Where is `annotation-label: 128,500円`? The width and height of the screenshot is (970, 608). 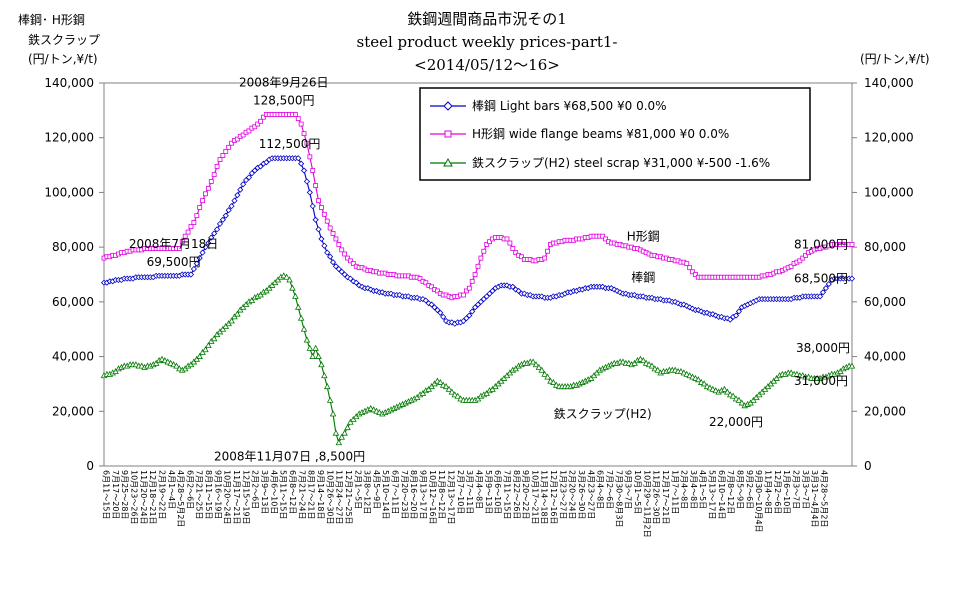
annotation-label: 128,500円 is located at coordinates (284, 100).